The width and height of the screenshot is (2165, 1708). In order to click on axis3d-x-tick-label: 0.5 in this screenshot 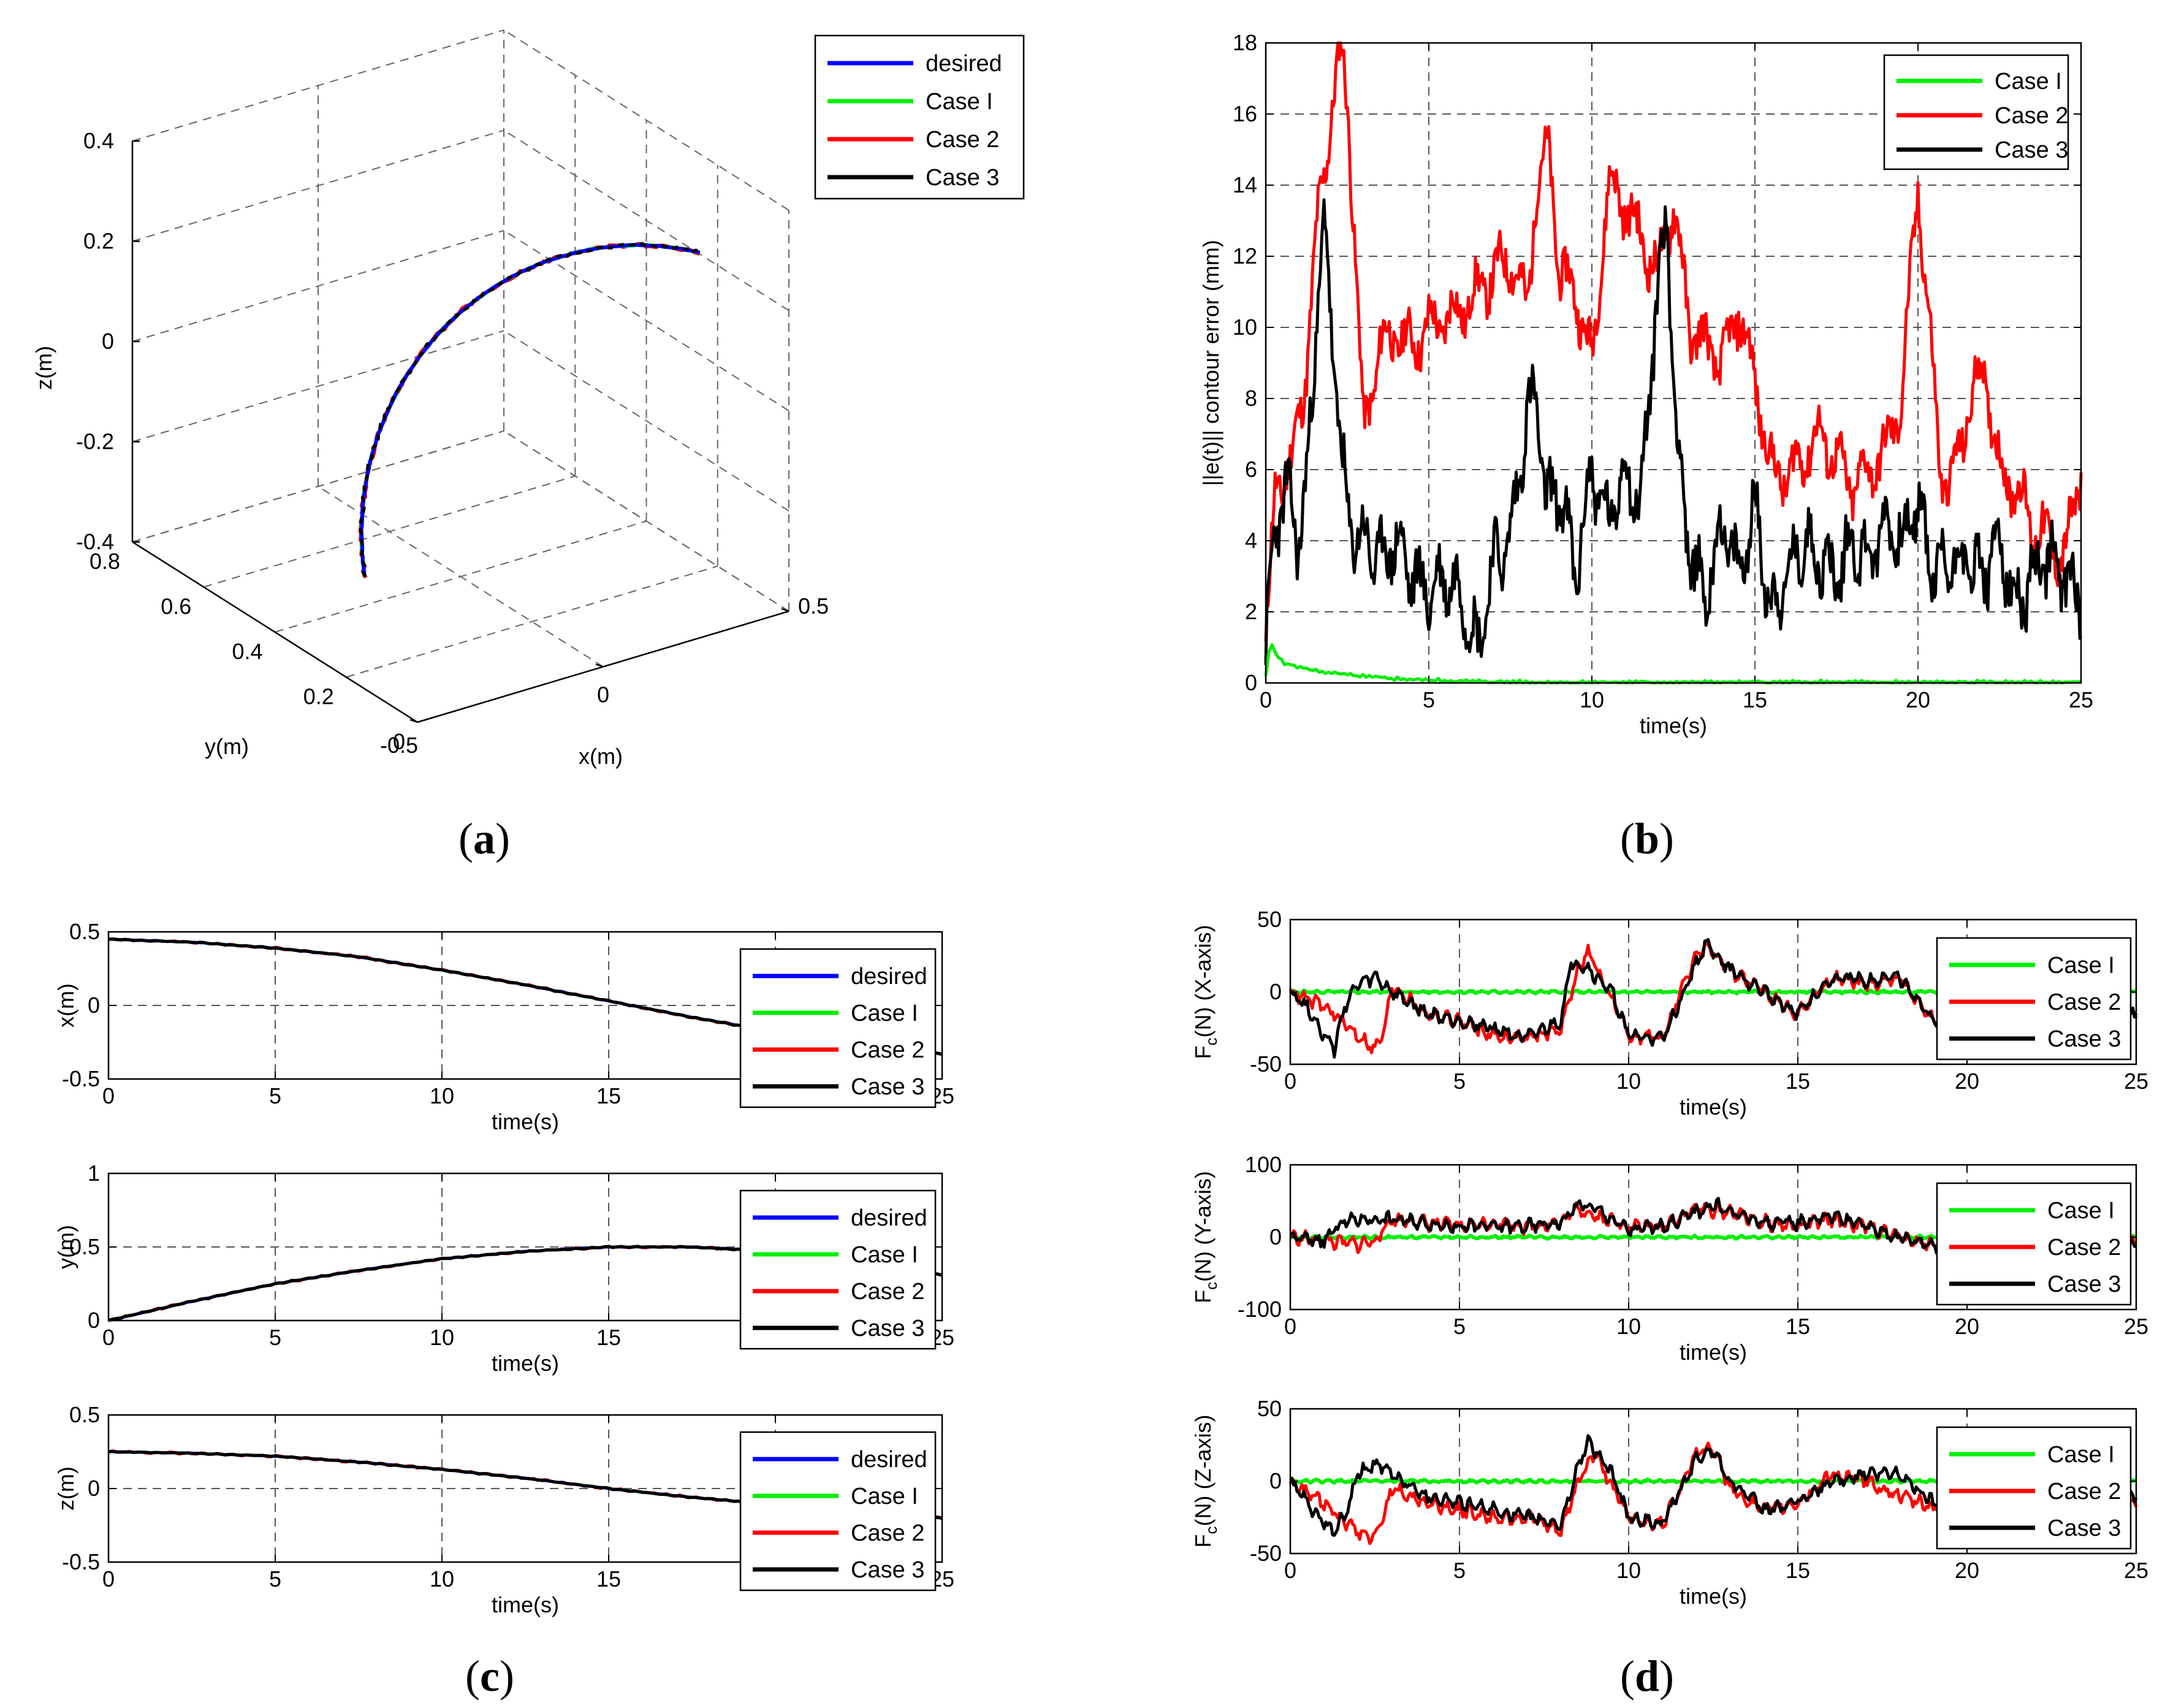, I will do `click(813, 606)`.